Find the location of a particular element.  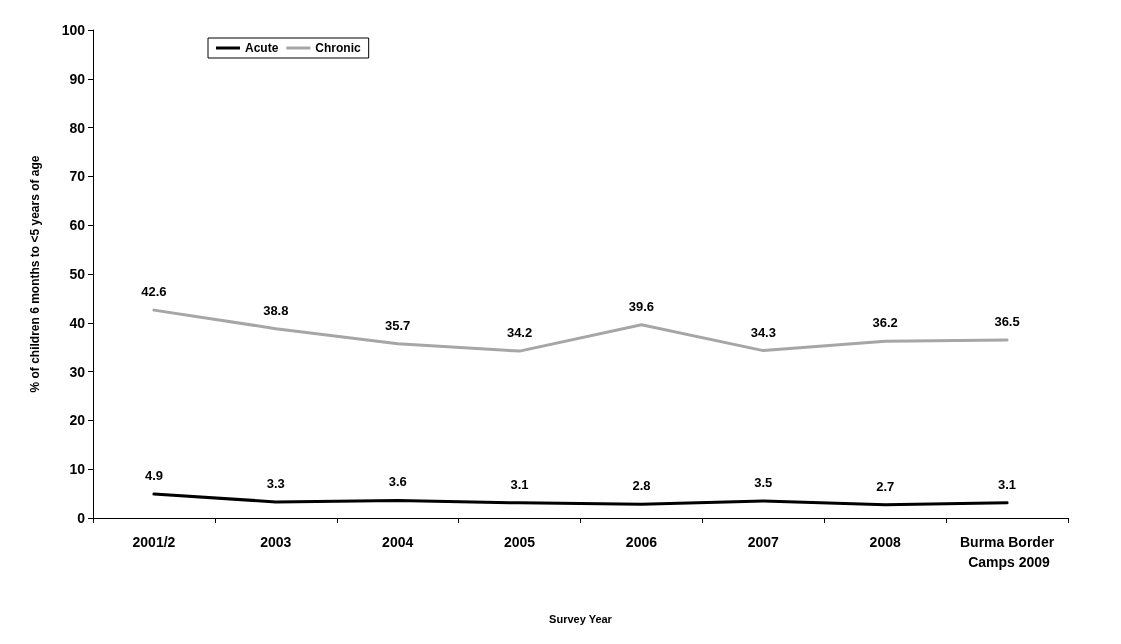

legend-label: Chronic is located at coordinates (338, 48).